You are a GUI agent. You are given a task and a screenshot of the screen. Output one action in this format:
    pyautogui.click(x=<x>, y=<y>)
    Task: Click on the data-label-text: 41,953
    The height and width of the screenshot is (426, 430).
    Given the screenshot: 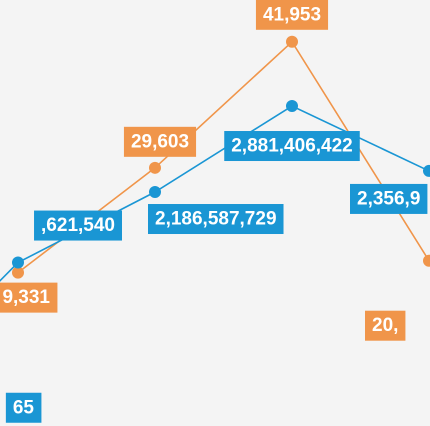 What is the action you would take?
    pyautogui.click(x=292, y=14)
    